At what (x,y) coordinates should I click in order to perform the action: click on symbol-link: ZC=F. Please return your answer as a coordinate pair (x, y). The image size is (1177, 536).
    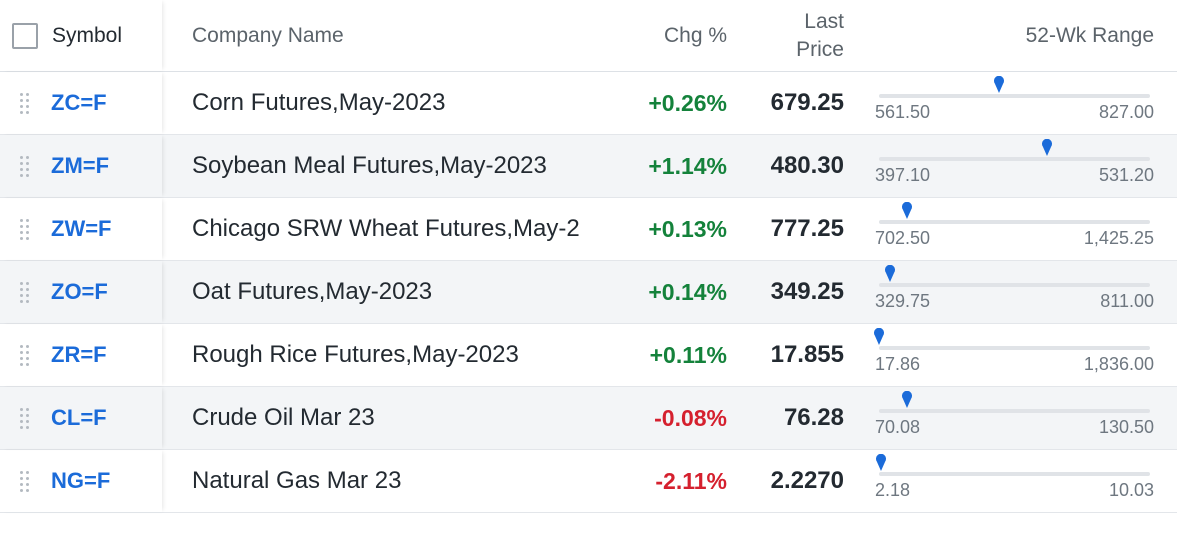
    Looking at the image, I should click on (79, 102).